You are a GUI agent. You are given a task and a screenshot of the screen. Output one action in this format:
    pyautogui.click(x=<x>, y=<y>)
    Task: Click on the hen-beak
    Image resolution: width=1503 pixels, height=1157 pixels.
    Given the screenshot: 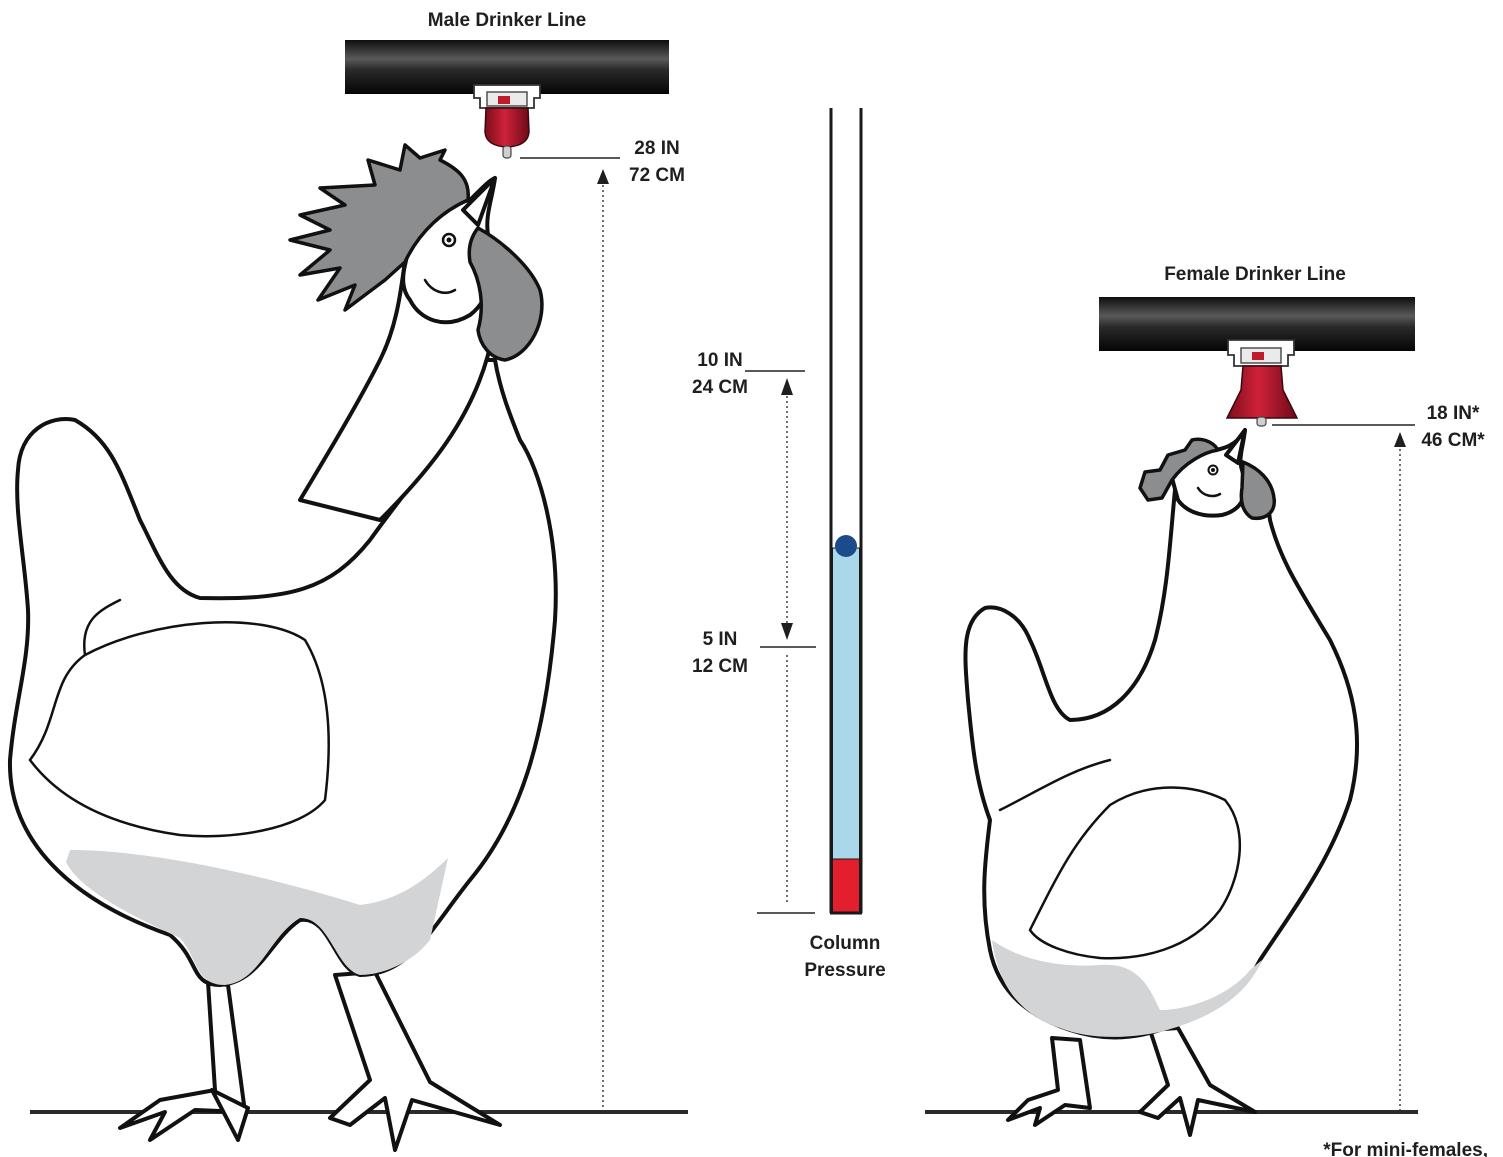 What is the action you would take?
    pyautogui.click(x=1235, y=446)
    